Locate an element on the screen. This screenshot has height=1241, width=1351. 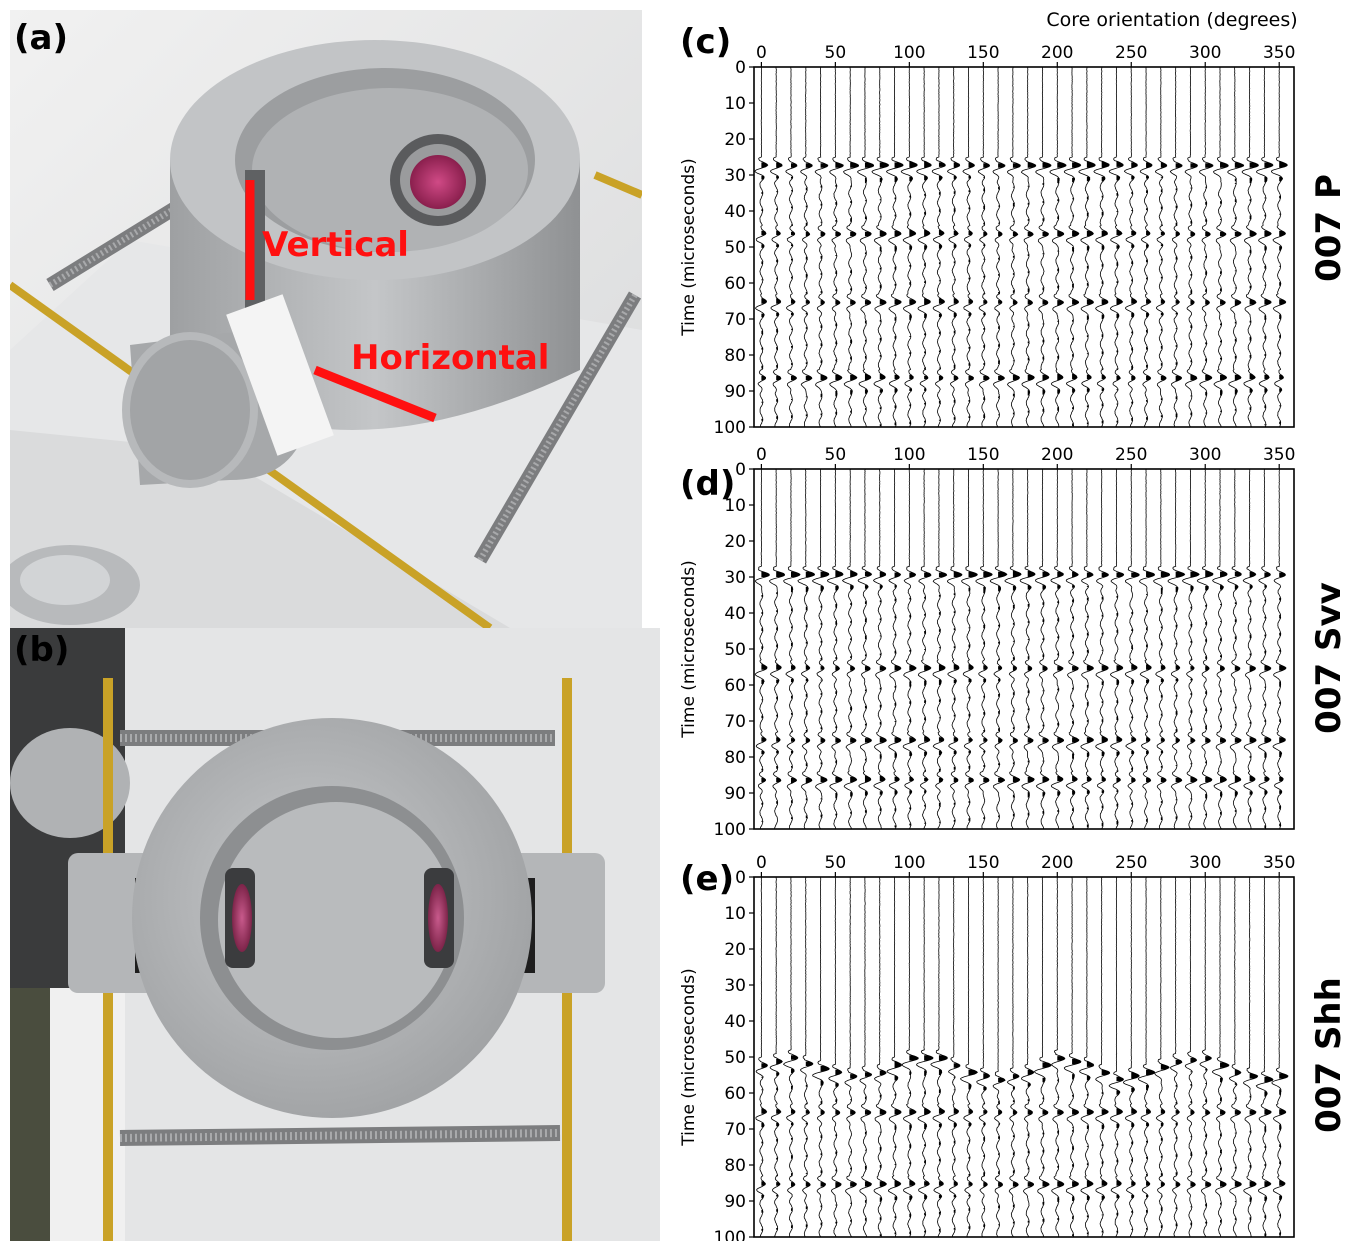
plot-frame-c is located at coordinates (1024, 247).